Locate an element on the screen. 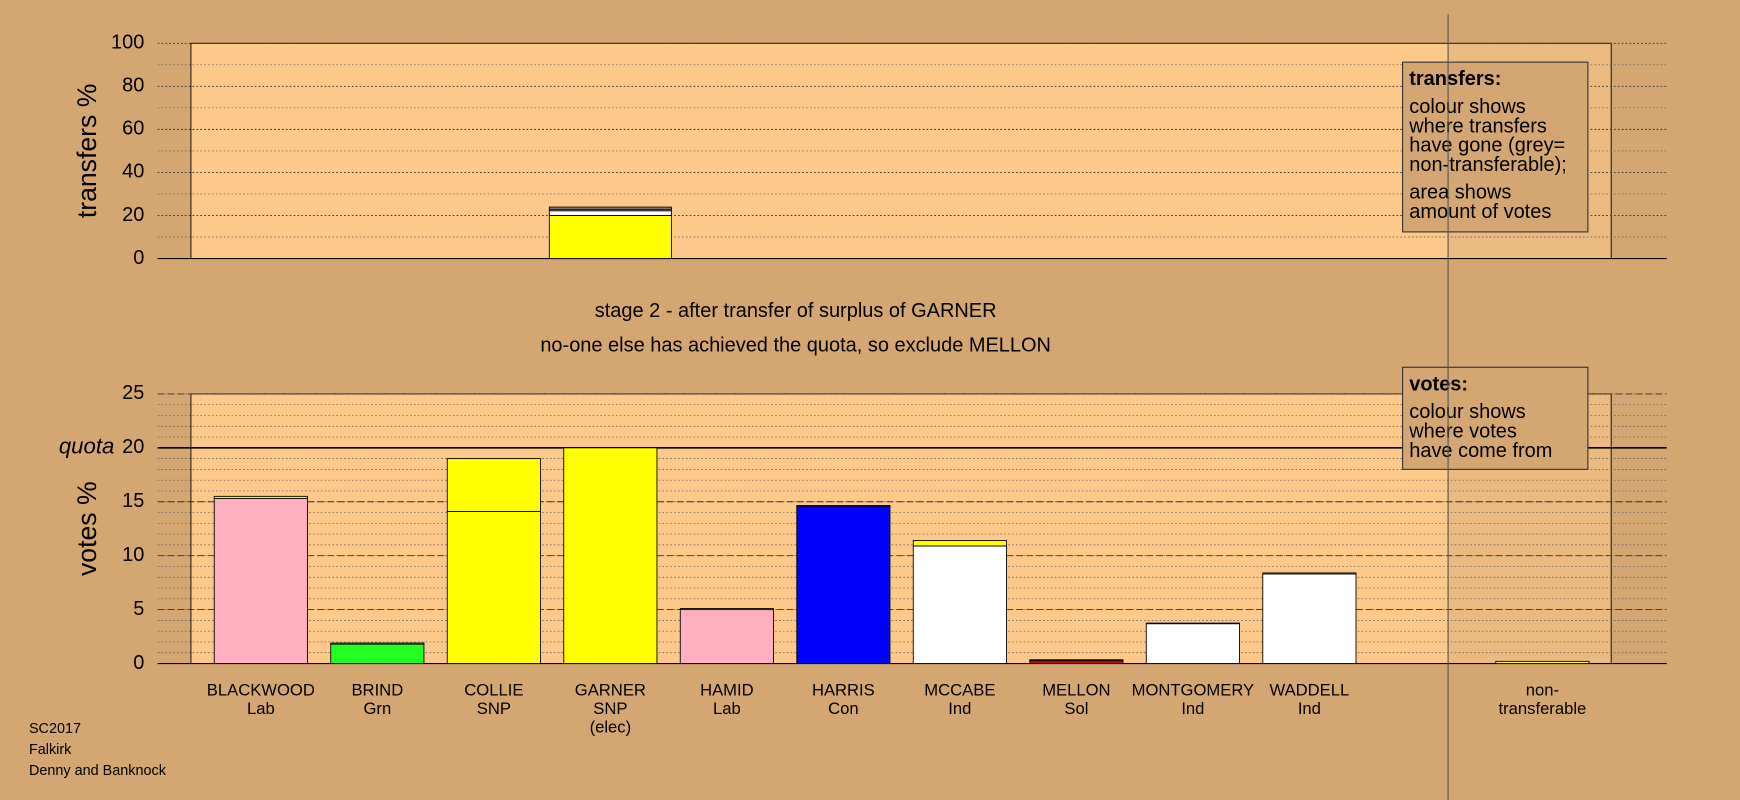  legend-text: have come from is located at coordinates (1480, 451).